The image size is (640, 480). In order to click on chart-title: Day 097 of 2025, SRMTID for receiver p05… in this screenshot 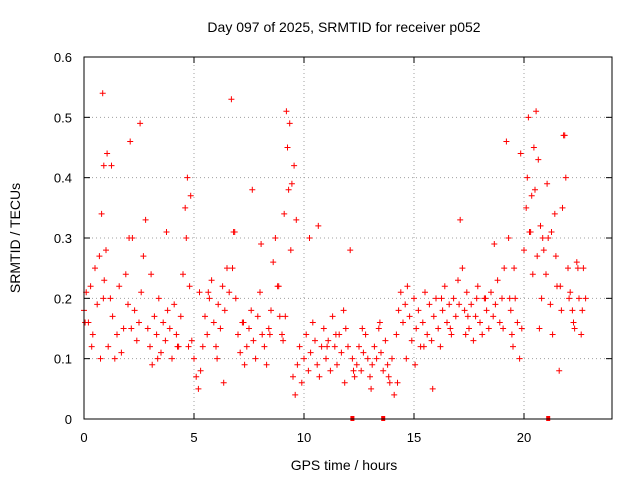, I will do `click(343, 27)`.